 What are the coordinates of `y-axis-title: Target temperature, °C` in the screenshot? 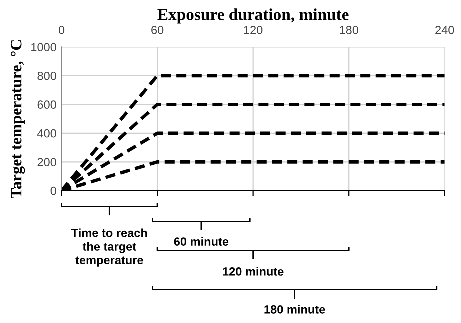 It's located at (18, 119).